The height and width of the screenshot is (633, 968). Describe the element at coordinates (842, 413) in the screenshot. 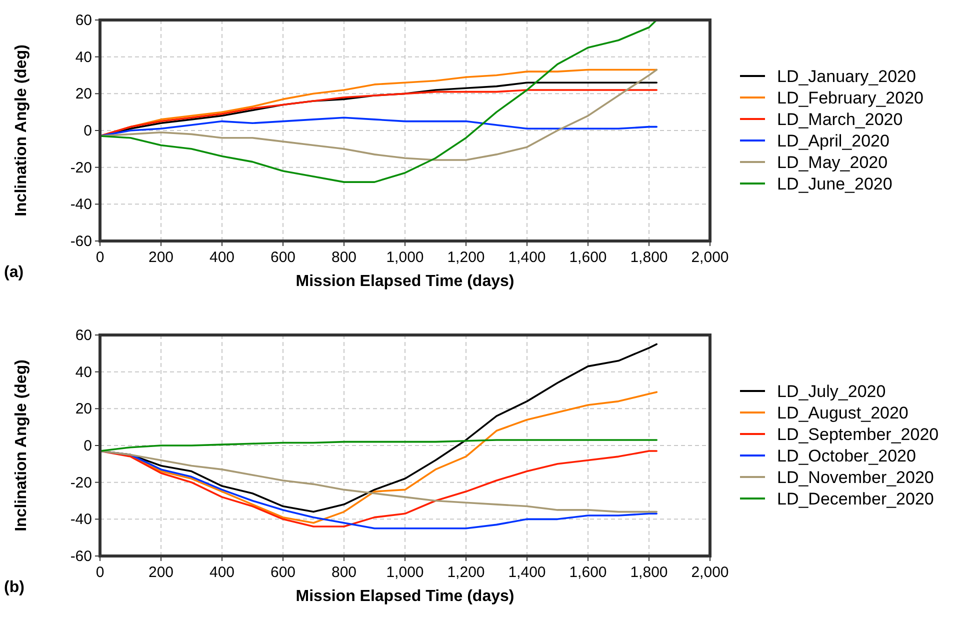

I see `legend-label: LD_August_2020` at that location.